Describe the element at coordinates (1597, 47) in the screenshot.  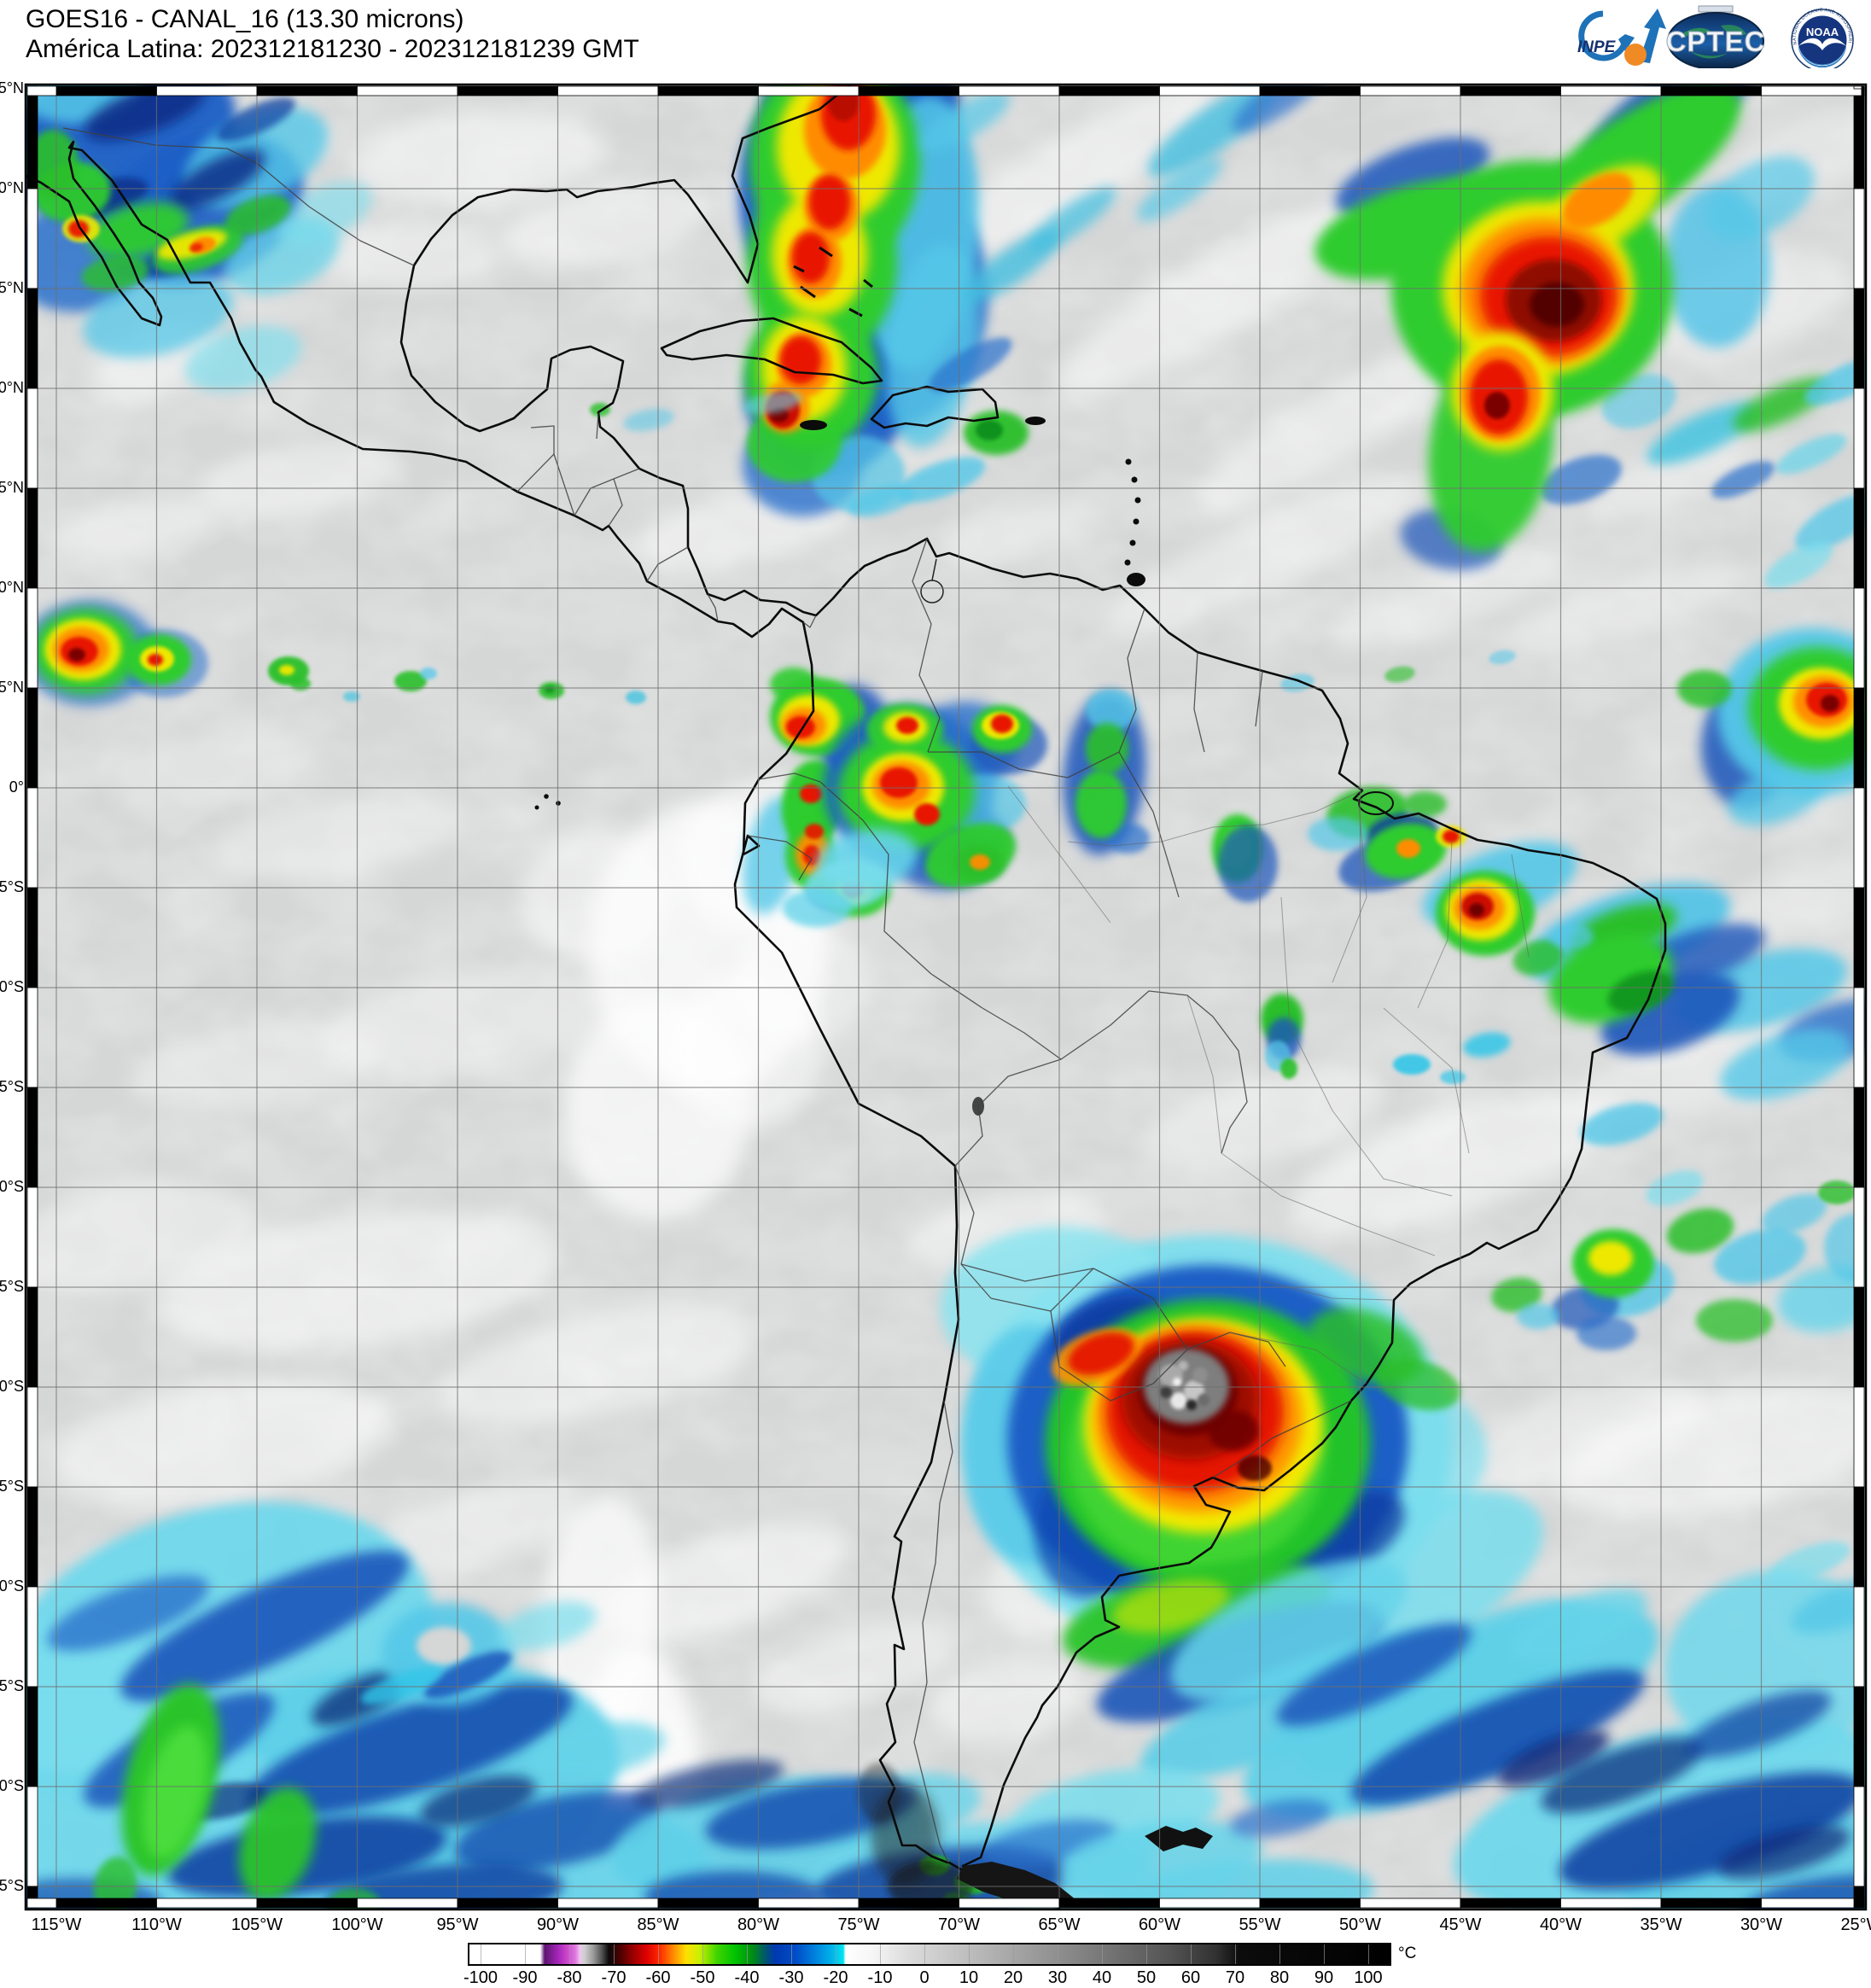
I see `inpe-label: INPE` at that location.